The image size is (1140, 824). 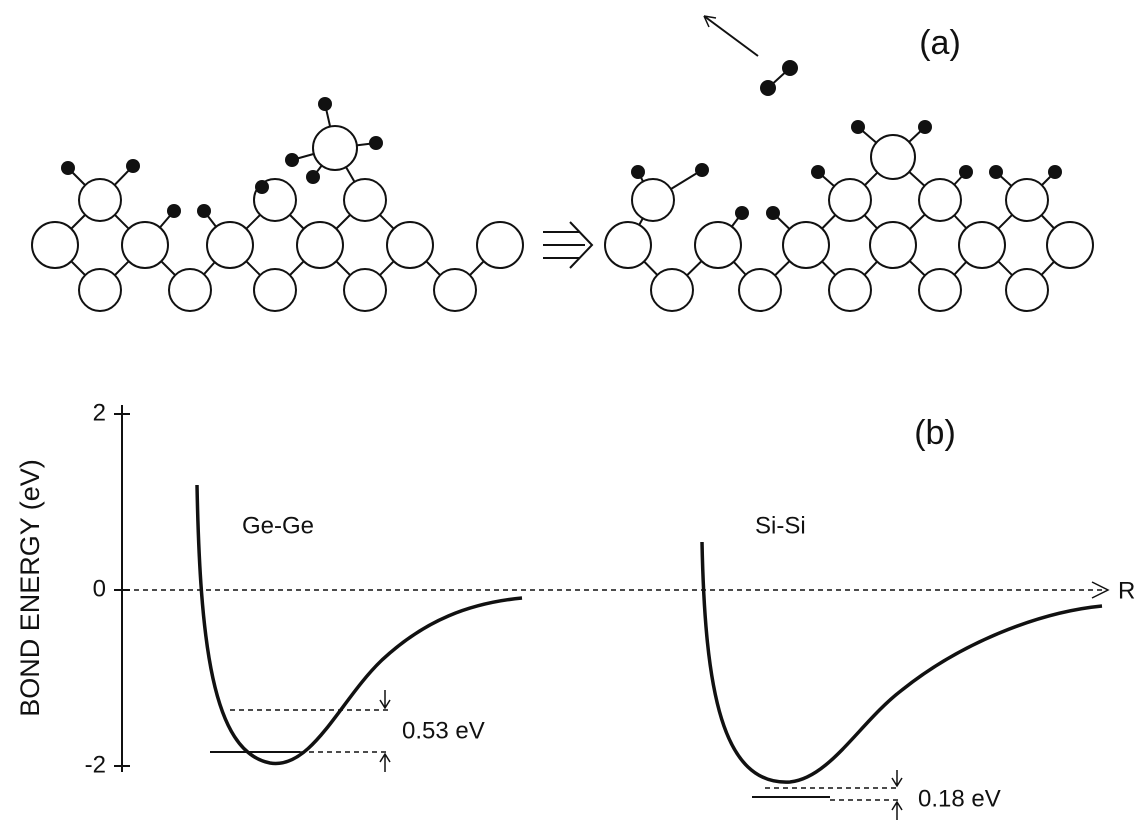 I want to click on y-tick-label: 2, so click(x=99, y=412).